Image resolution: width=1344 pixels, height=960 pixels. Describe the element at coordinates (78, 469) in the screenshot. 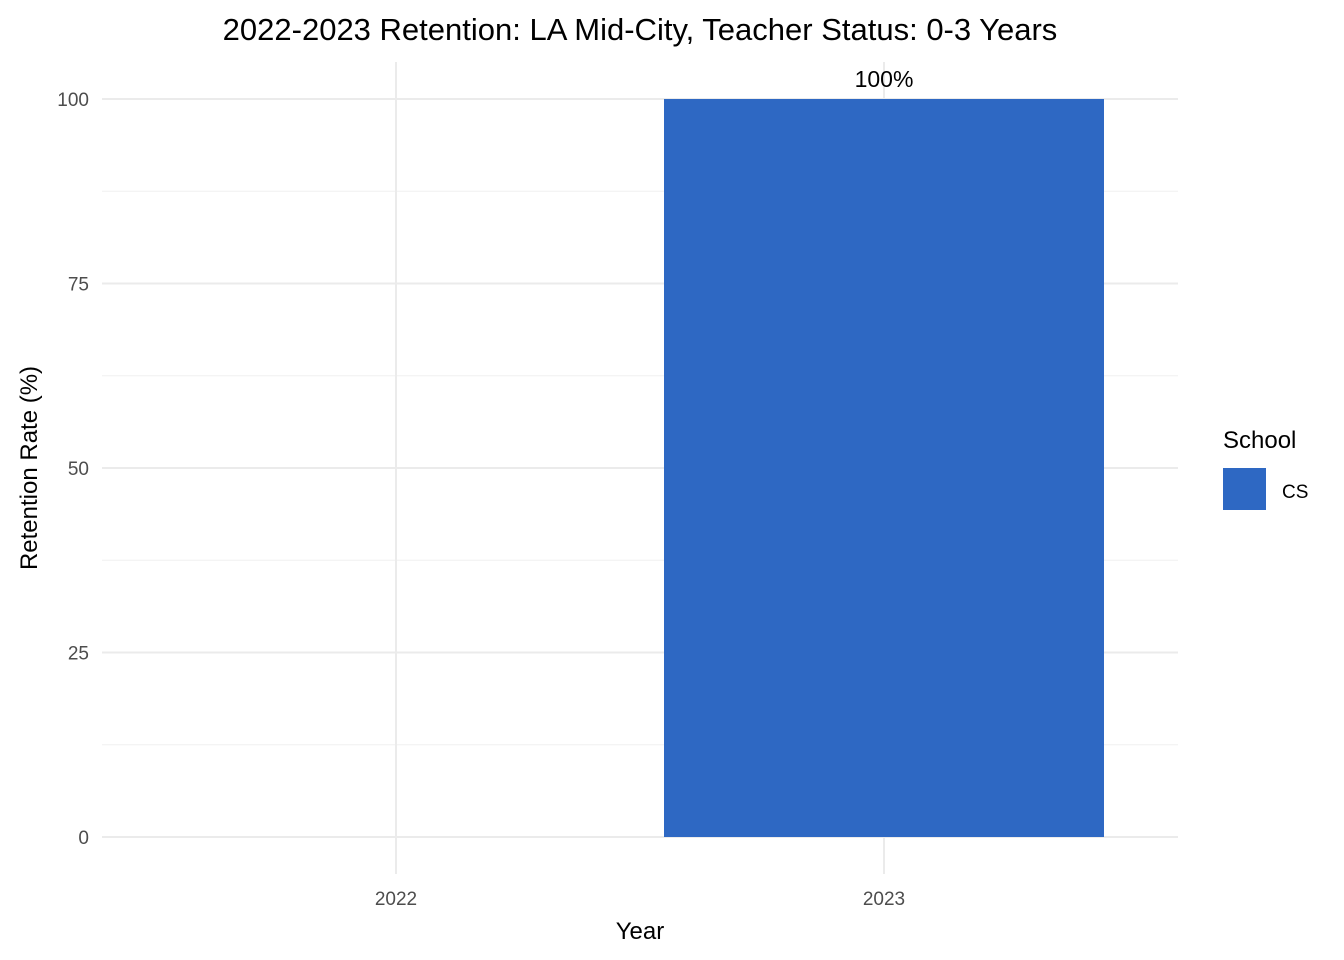

I see `y-tick-label: 50` at that location.